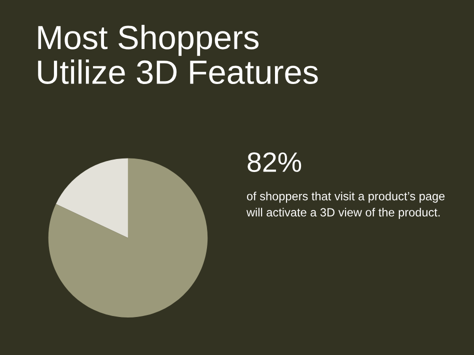  Describe the element at coordinates (92, 198) in the screenshot. I see `pie-slice` at that location.